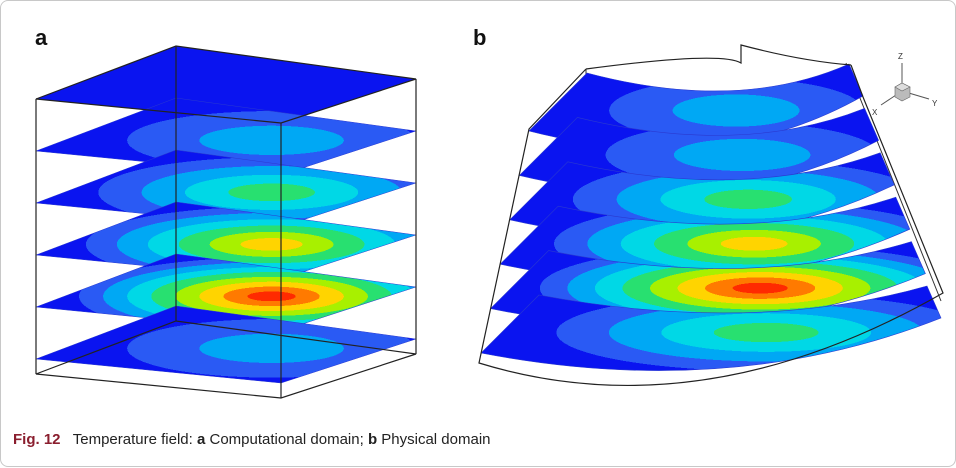 Image resolution: width=956 pixels, height=468 pixels. What do you see at coordinates (201, 439) in the screenshot?
I see `caption-part-label: a` at bounding box center [201, 439].